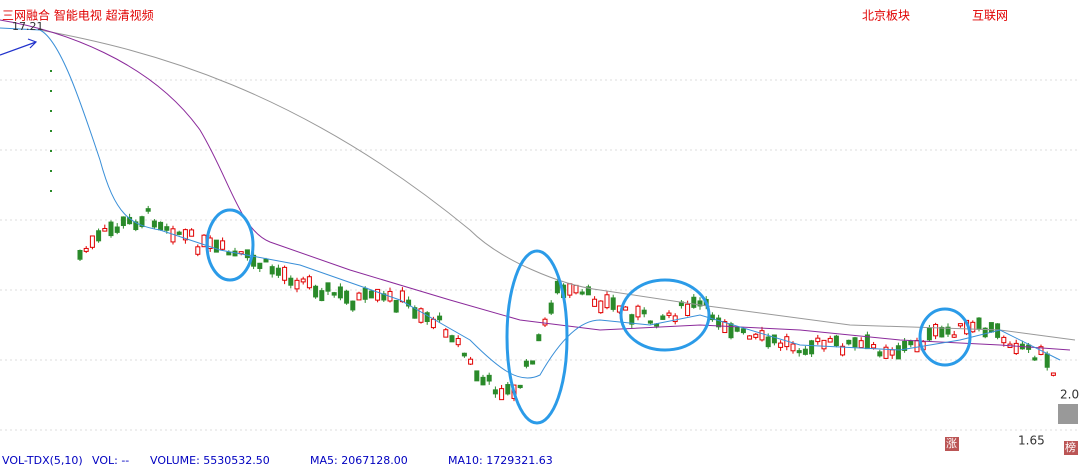 The height and width of the screenshot is (466, 1080). Describe the element at coordinates (1068, 414) in the screenshot. I see `scroll-box` at that location.